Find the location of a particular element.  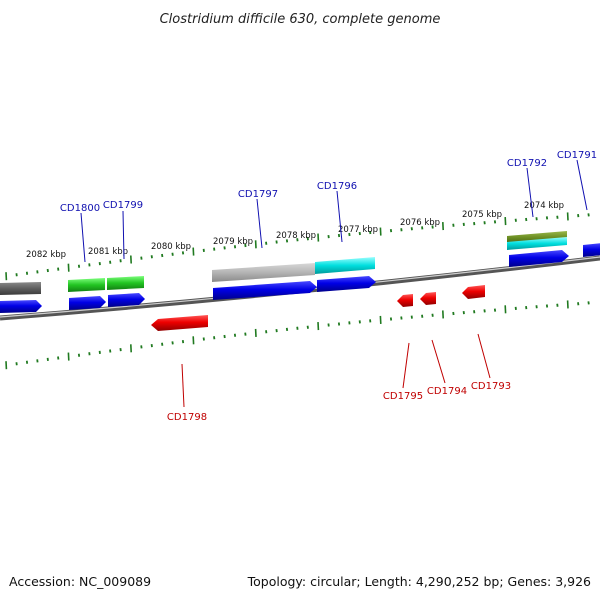

feature-dark is located at coordinates (20, 288).